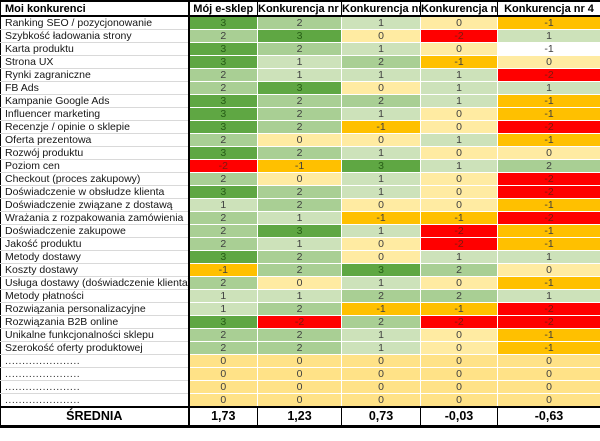 The width and height of the screenshot is (600, 441). Describe the element at coordinates (223, 8) in the screenshot. I see `column-header: Mój e-sklep` at that location.